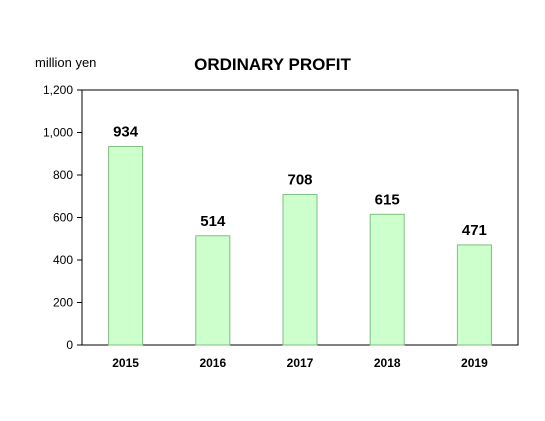 Image resolution: width=545 pixels, height=421 pixels. Describe the element at coordinates (474, 230) in the screenshot. I see `data-label: 471` at that location.